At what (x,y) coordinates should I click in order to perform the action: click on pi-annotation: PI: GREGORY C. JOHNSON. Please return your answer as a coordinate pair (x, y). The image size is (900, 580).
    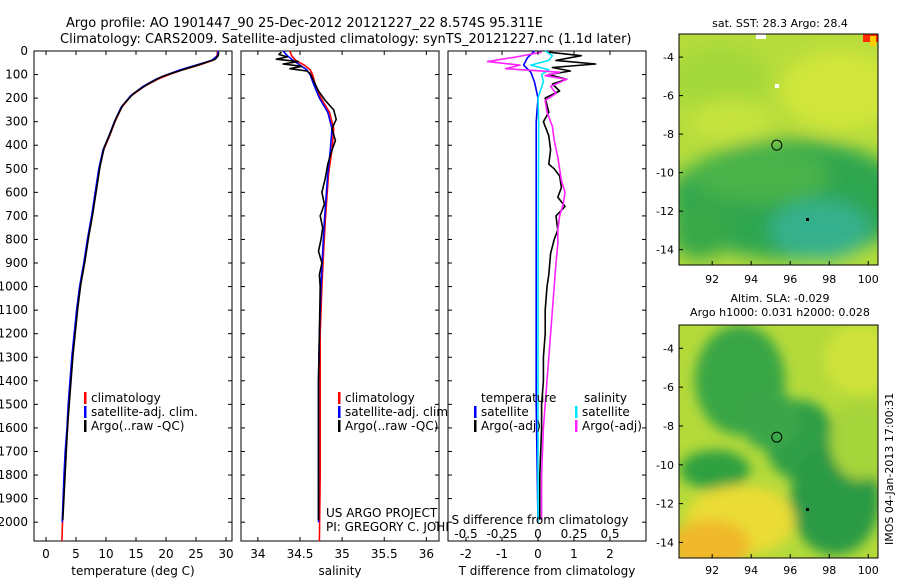
    Looking at the image, I should click on (403, 527).